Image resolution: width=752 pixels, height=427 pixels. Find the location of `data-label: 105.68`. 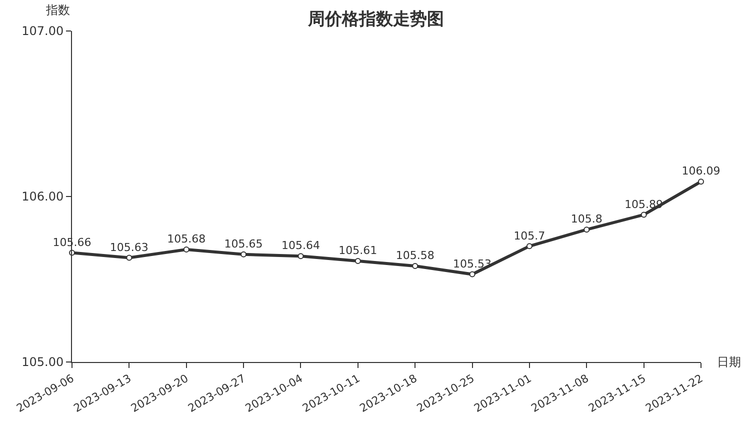

data-label: 105.68 is located at coordinates (186, 239).